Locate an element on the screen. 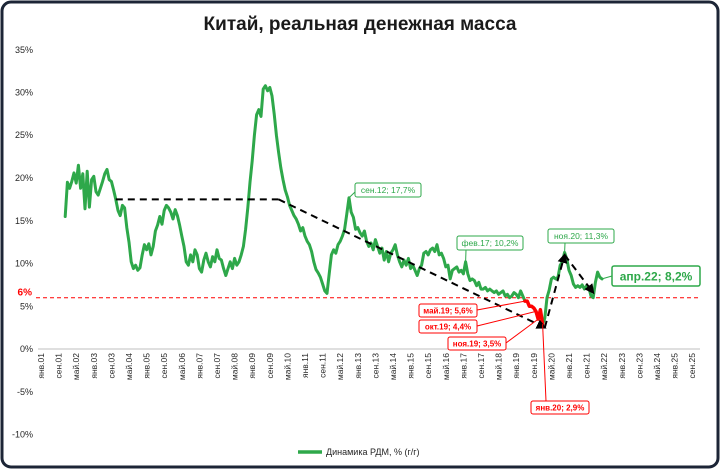 The image size is (720, 469). x-tick-label: янв.23 is located at coordinates (622, 366).